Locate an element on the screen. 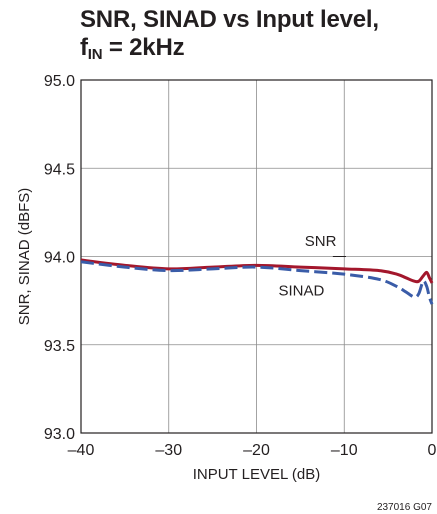  x-tick-label: –40 is located at coordinates (81, 450).